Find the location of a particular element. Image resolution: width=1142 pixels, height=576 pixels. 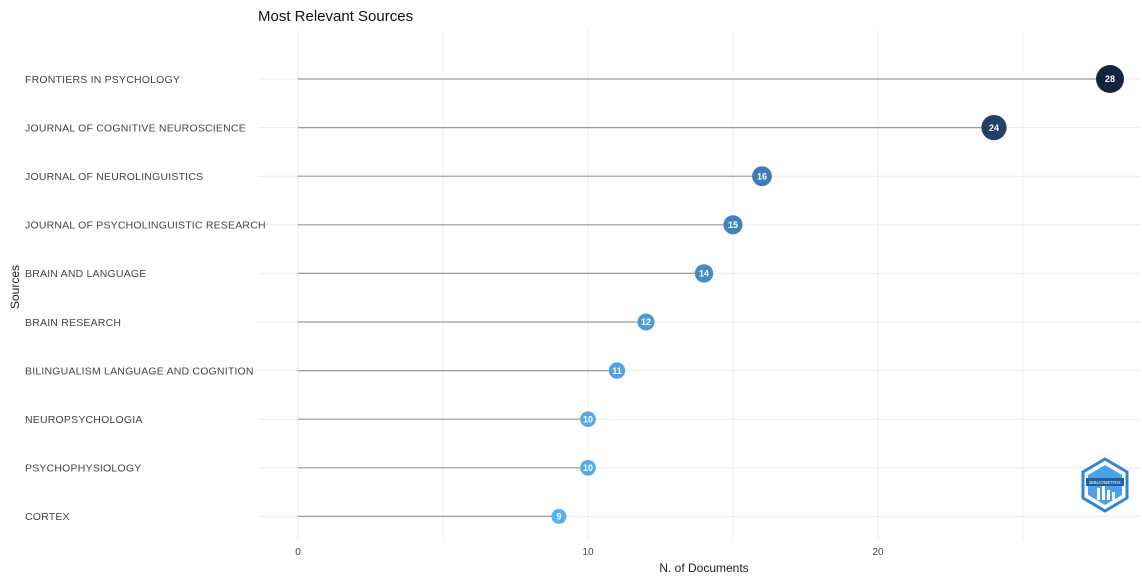

x-tick-labels: 0 10 20 is located at coordinates (589, 552).